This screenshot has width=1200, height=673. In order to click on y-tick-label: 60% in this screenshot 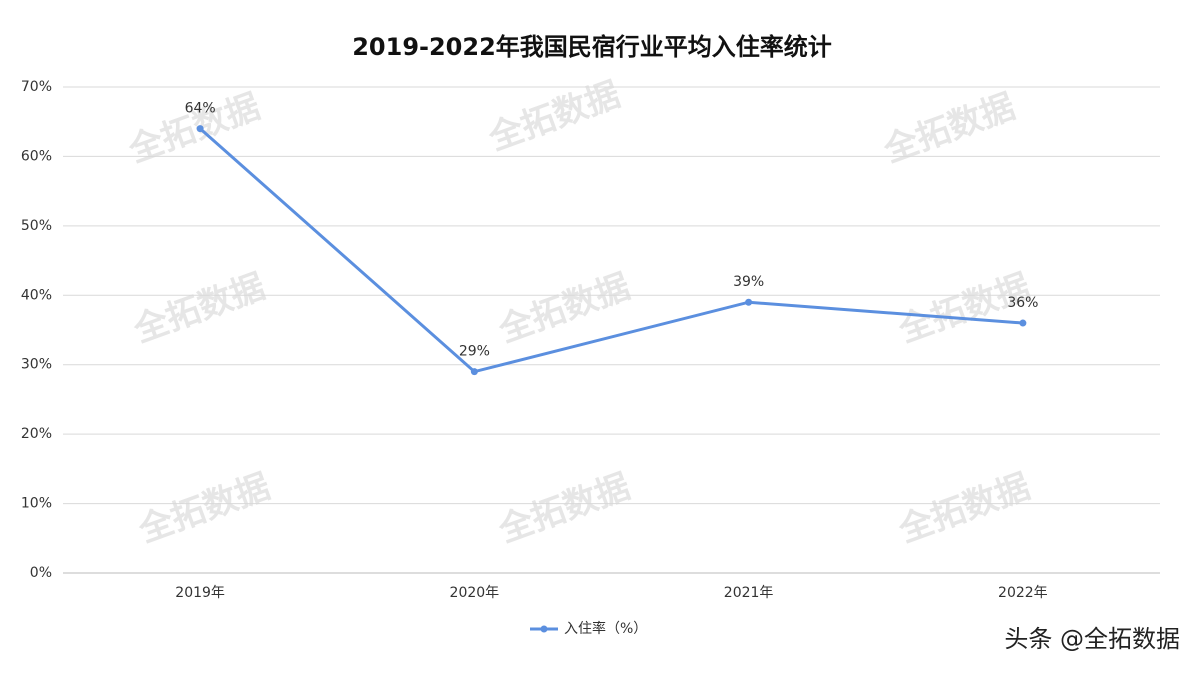, I will do `click(36, 156)`.